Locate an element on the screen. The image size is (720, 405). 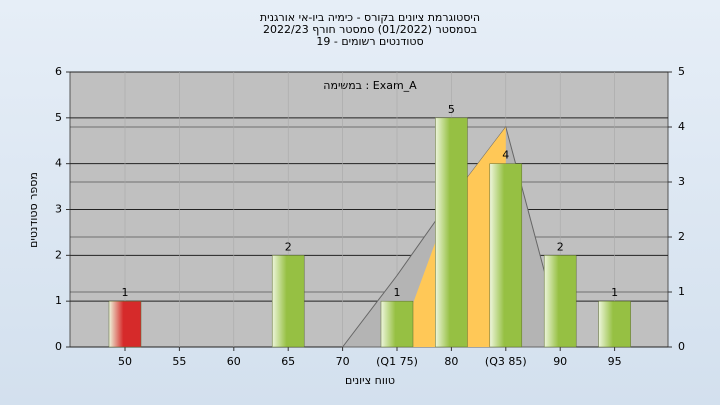
x-tick-label: 80 is located at coordinates (451, 361).